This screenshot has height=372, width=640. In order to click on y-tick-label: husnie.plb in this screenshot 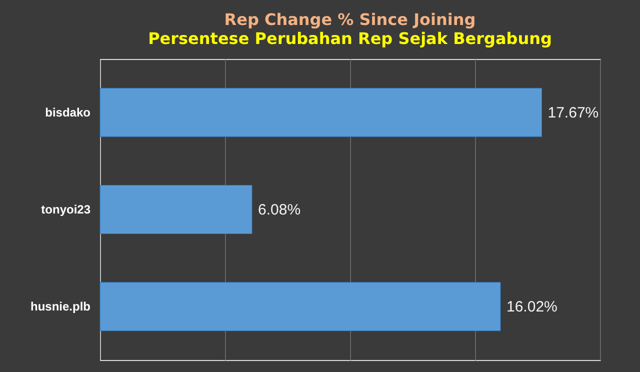, I will do `click(60, 307)`.